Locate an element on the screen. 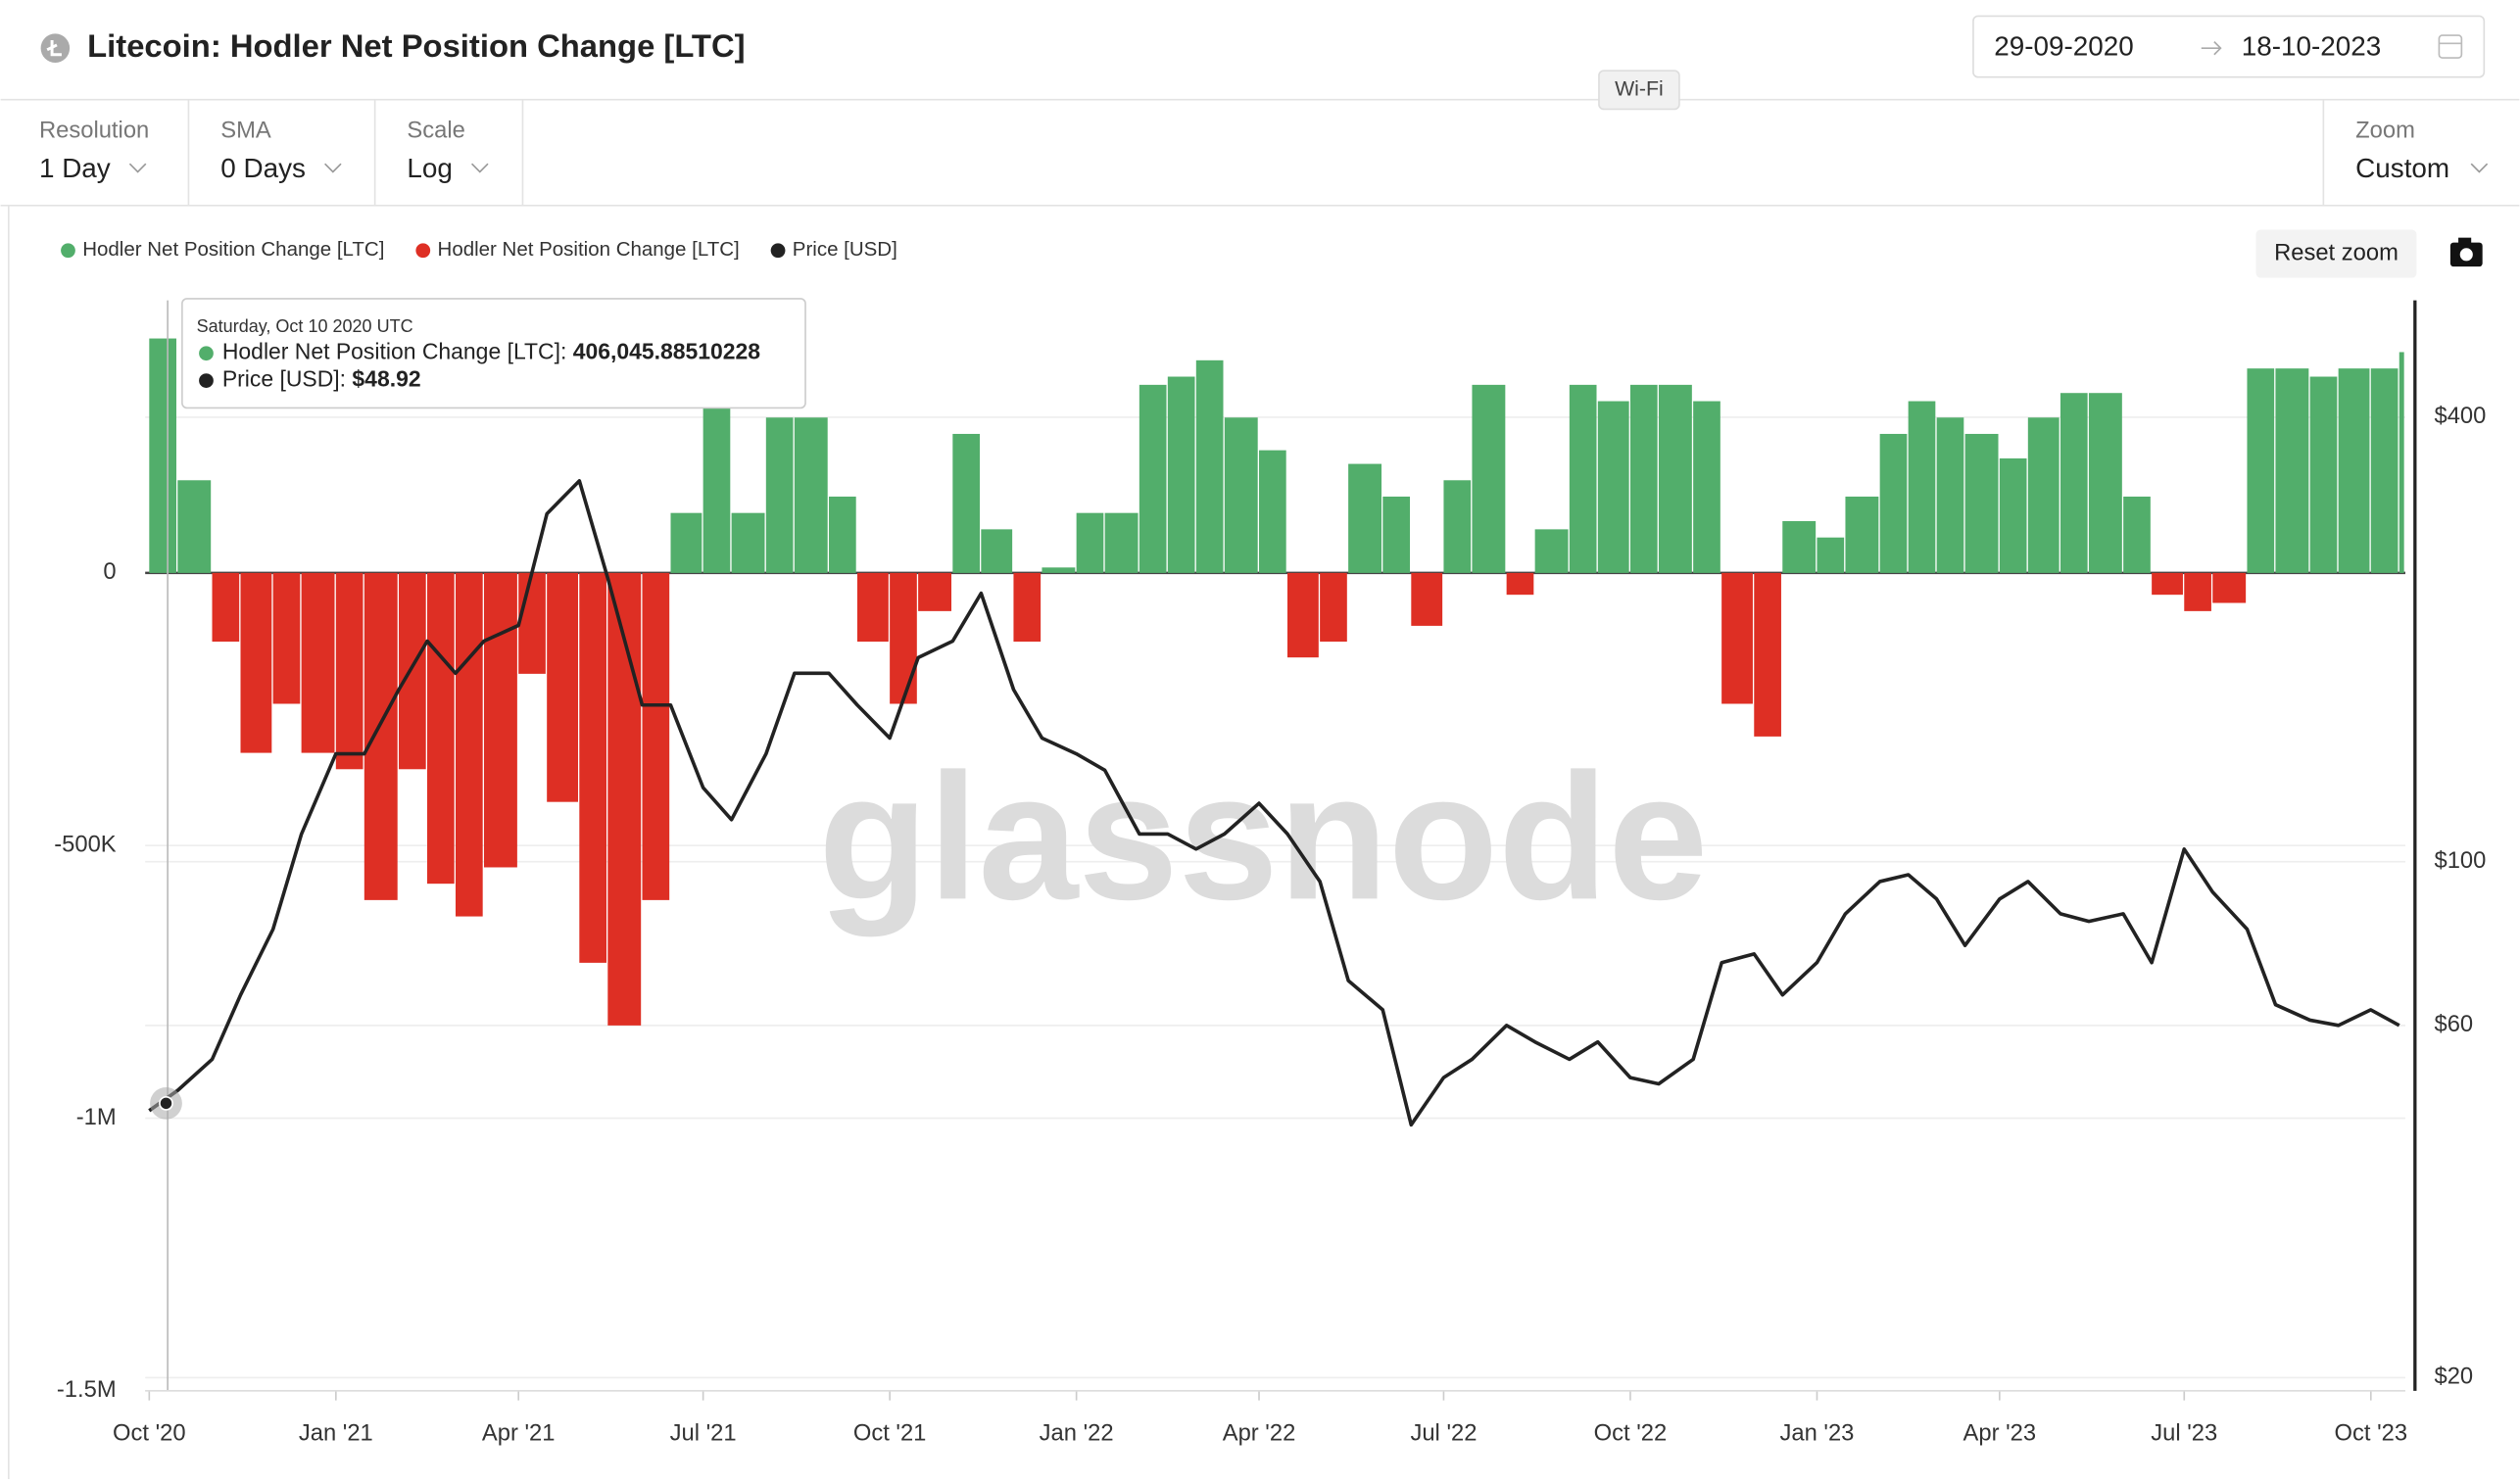  zoom-value: Custom is located at coordinates (2402, 168).